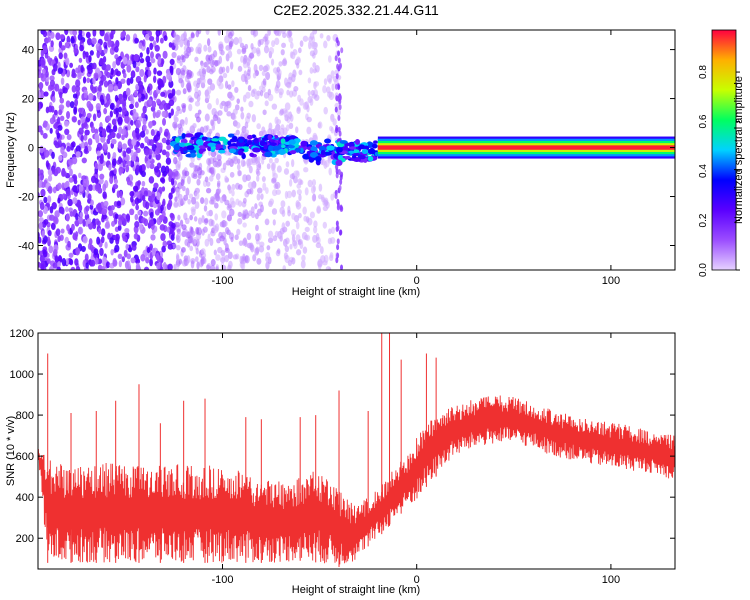  I want to click on y-tick-label: 800, so click(25, 416).